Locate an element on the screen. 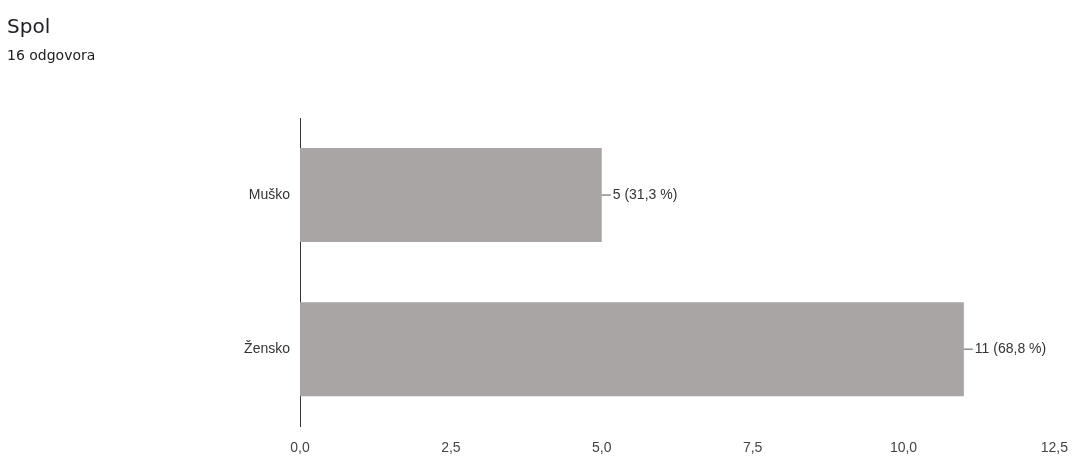 This screenshot has height=471, width=1082. x-tick-label: 10,0 is located at coordinates (903, 447).